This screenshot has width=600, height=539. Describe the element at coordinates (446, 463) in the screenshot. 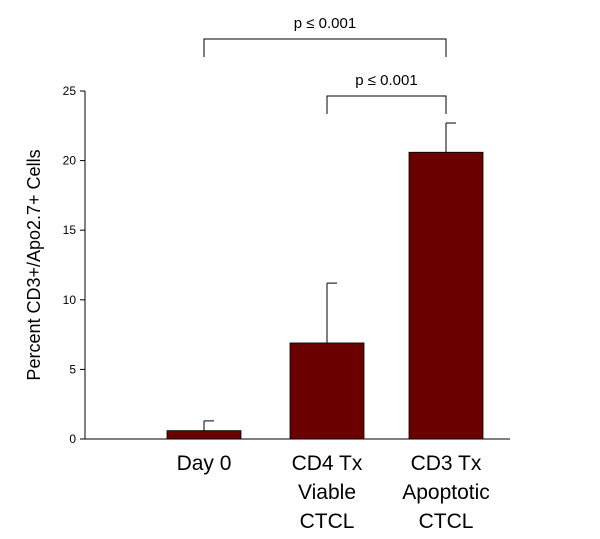

I see `category-label-2-line-0: CD3 Tx` at that location.